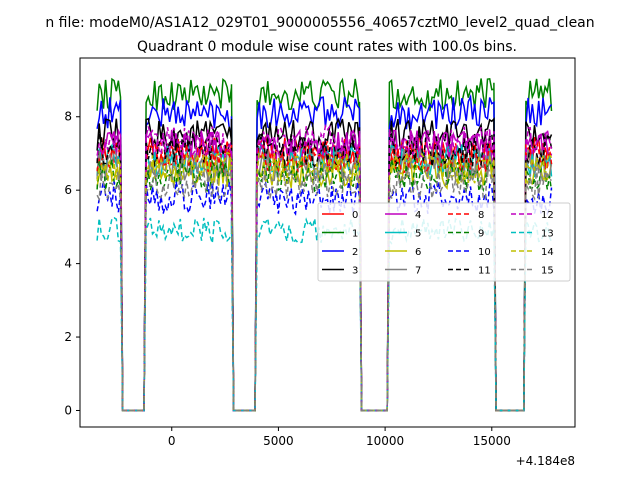 Image resolution: width=640 pixels, height=480 pixels. Describe the element at coordinates (418, 252) in the screenshot. I see `legend-label-6: 6` at that location.